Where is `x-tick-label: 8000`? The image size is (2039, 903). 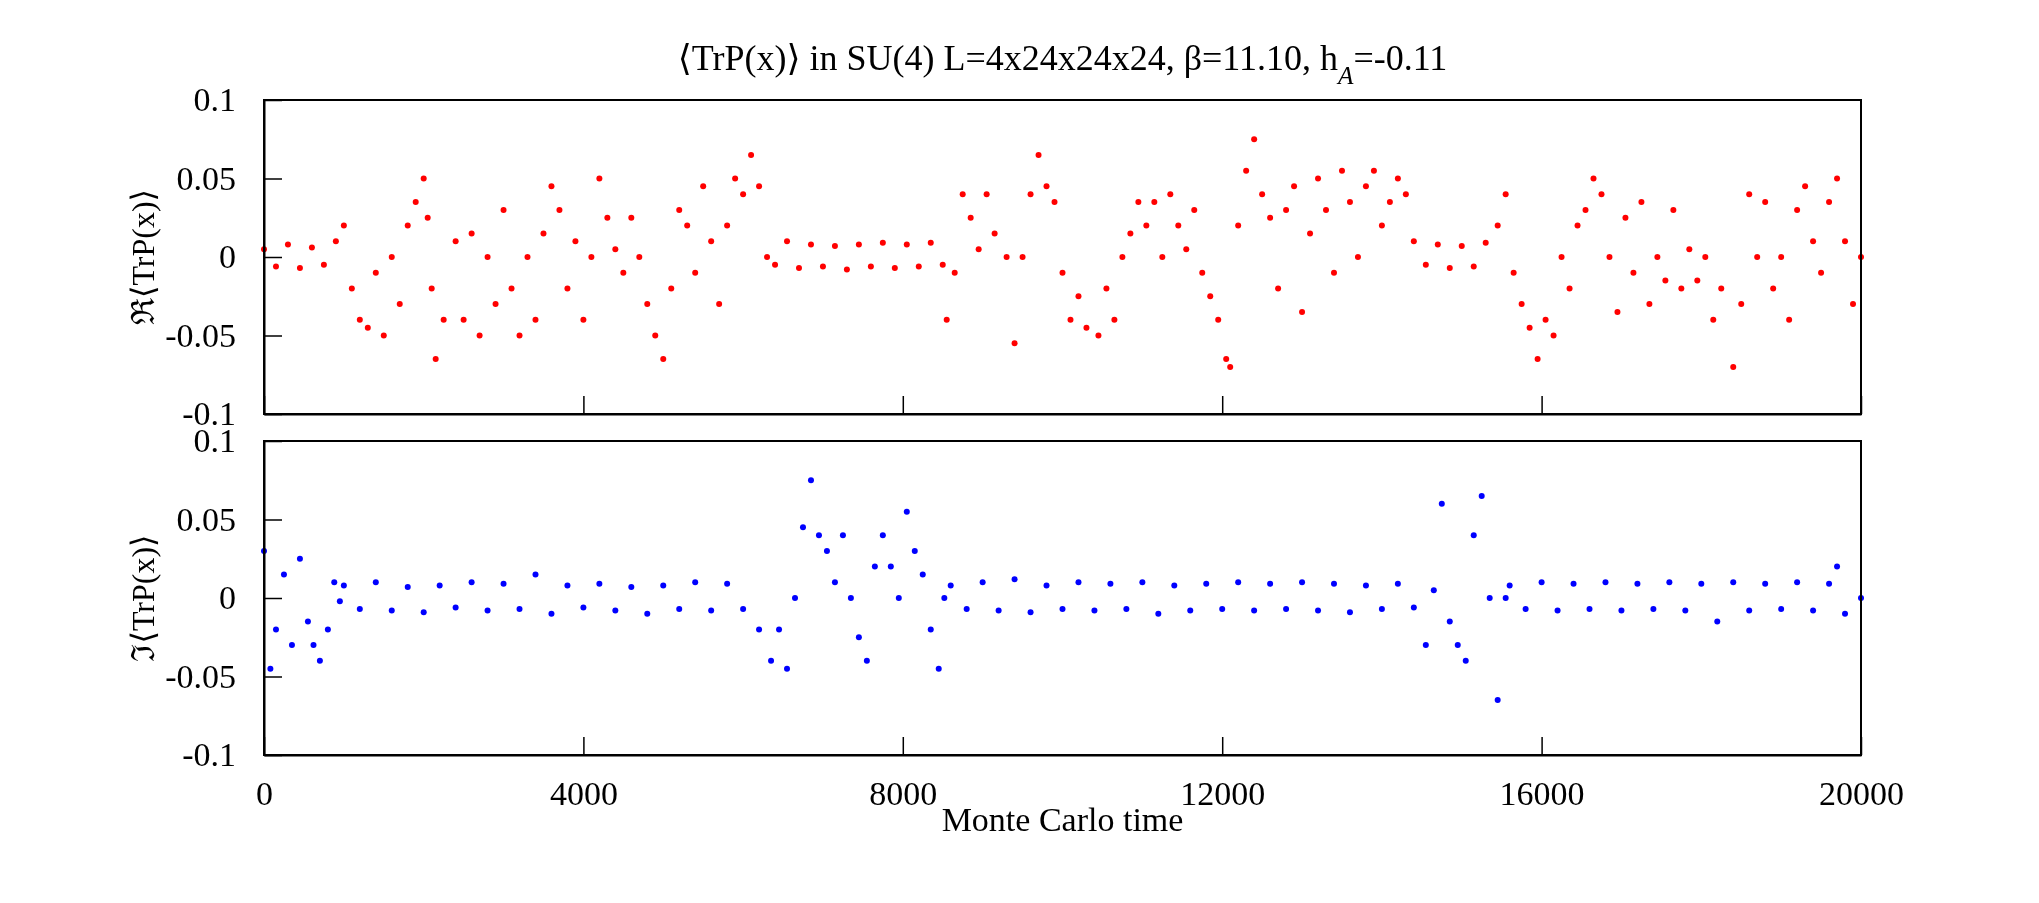
x-tick-label: 8000 is located at coordinates (903, 794).